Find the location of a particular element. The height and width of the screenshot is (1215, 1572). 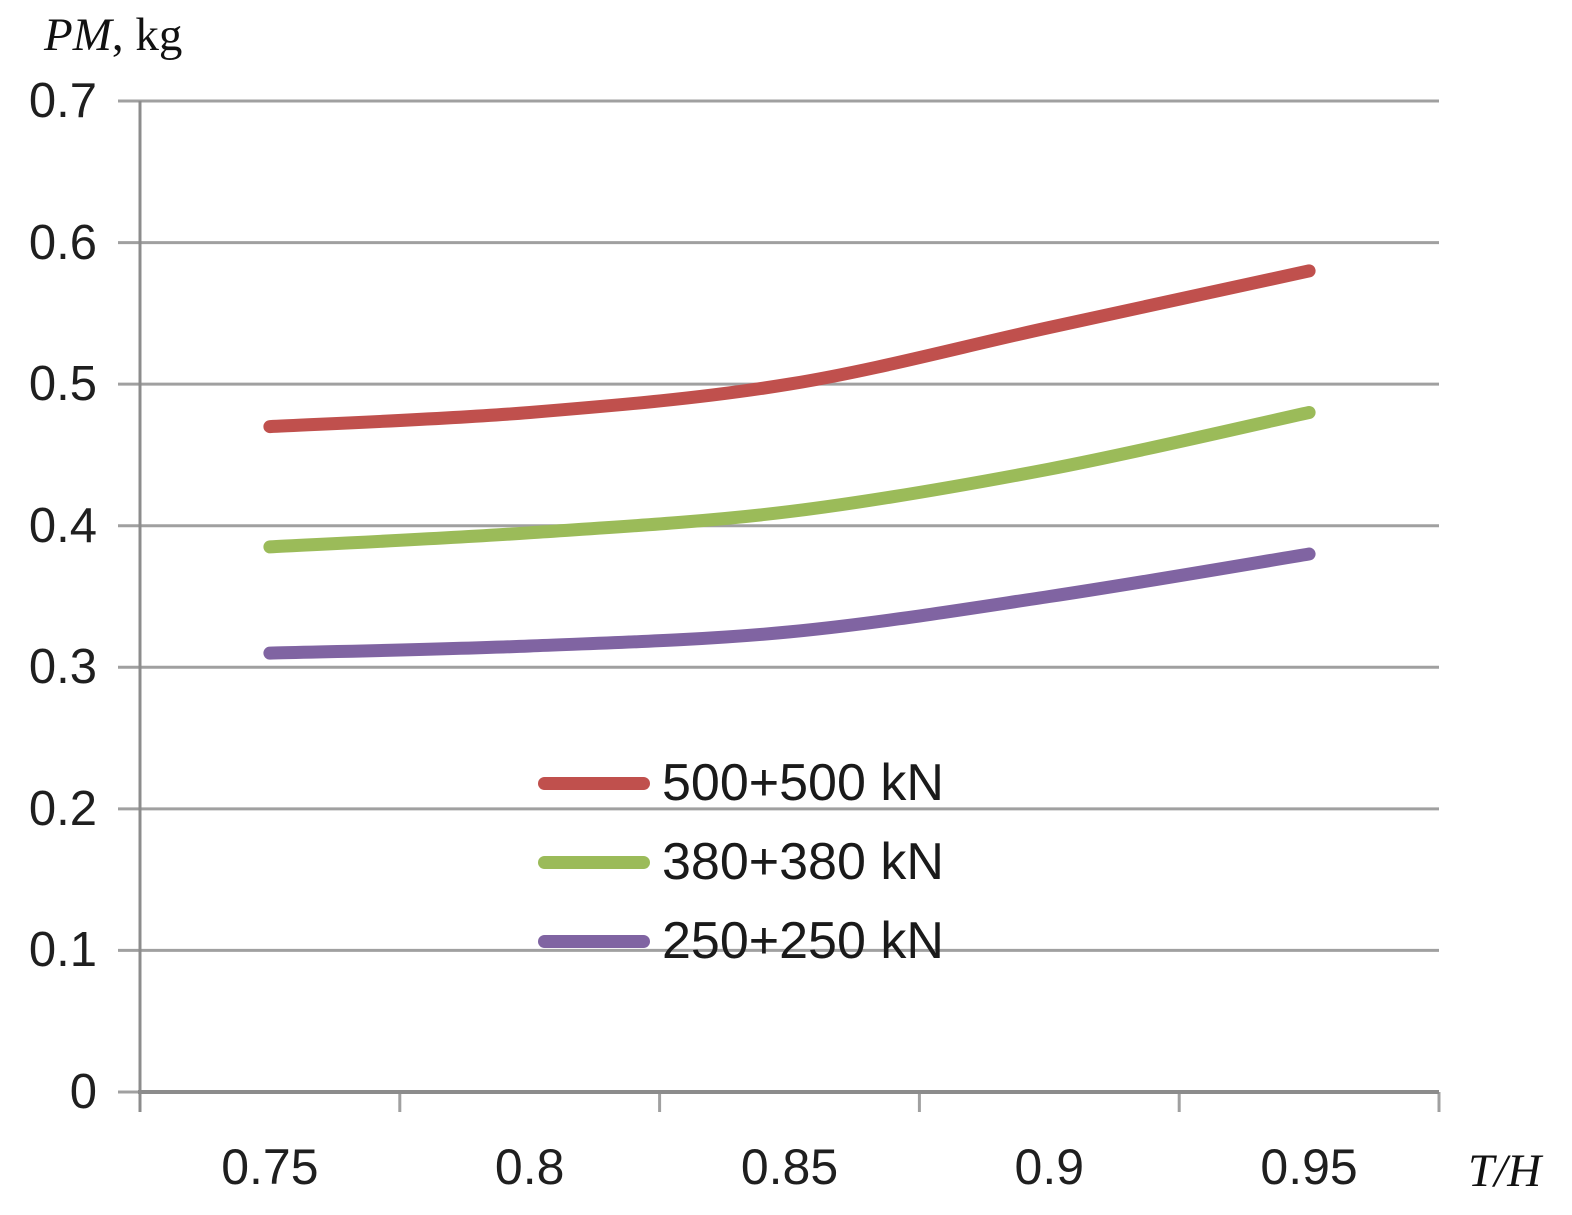

y-tick-label: 0.2 is located at coordinates (62, 808).